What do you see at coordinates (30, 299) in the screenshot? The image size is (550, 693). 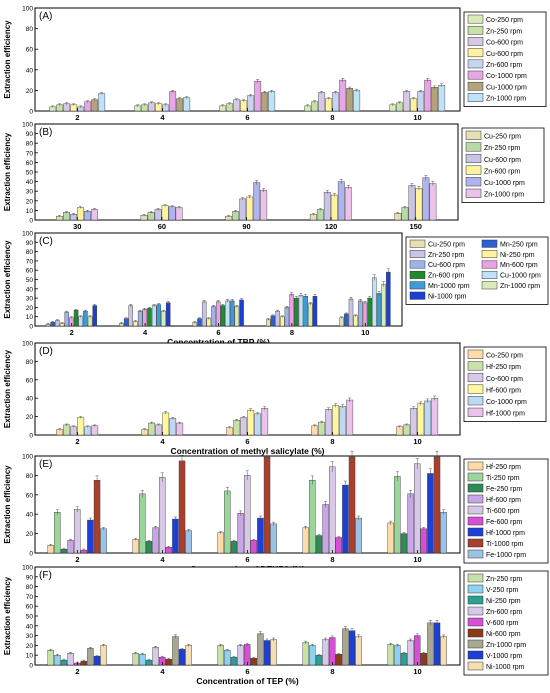 I see `y-tick-label: 30` at bounding box center [30, 299].